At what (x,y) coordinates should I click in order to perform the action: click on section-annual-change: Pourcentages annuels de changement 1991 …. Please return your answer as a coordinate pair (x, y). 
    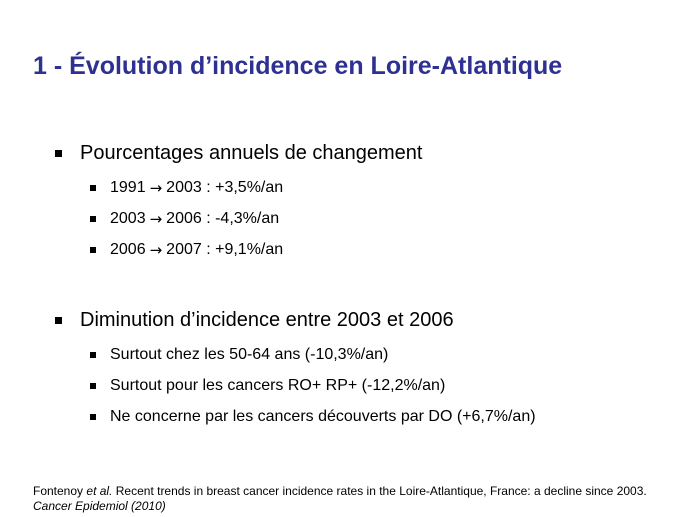
    Looking at the image, I should click on (238, 201).